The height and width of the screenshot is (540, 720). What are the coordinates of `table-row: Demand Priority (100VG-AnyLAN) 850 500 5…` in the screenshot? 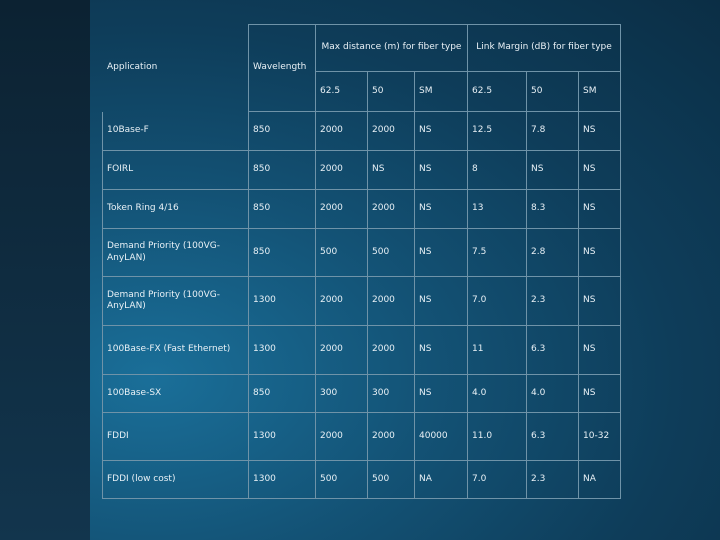 It's located at (362, 252).